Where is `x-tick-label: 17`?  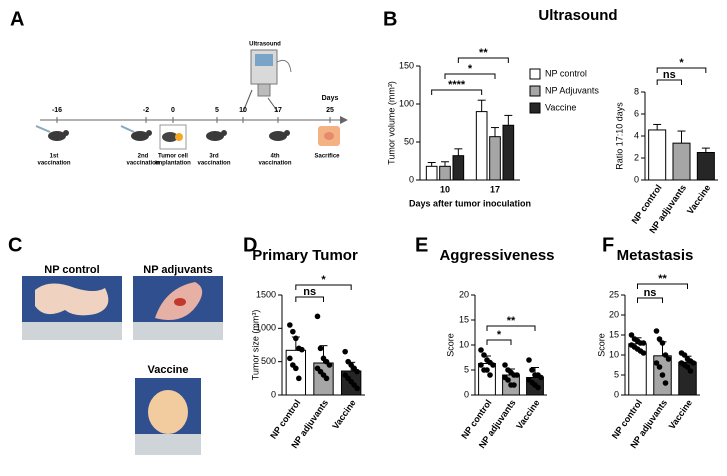 x-tick-label: 17 is located at coordinates (495, 189).